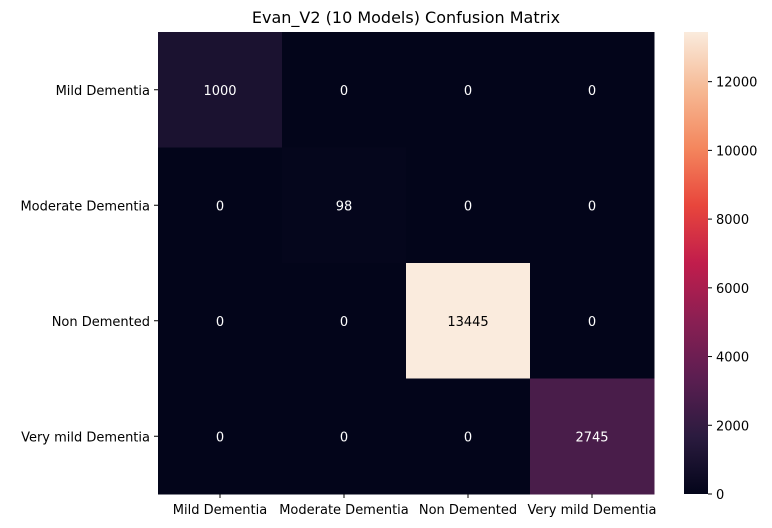  I want to click on y-tick-label: Non Demented, so click(101, 322).